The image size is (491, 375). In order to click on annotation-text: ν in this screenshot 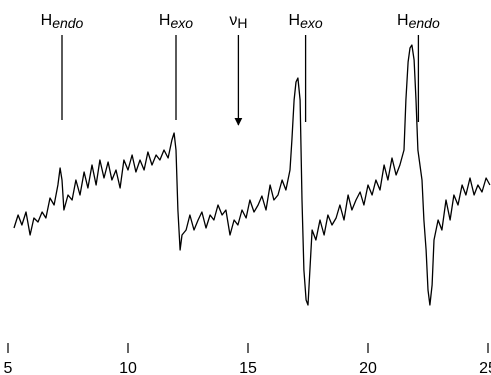, I will do `click(233, 20)`.